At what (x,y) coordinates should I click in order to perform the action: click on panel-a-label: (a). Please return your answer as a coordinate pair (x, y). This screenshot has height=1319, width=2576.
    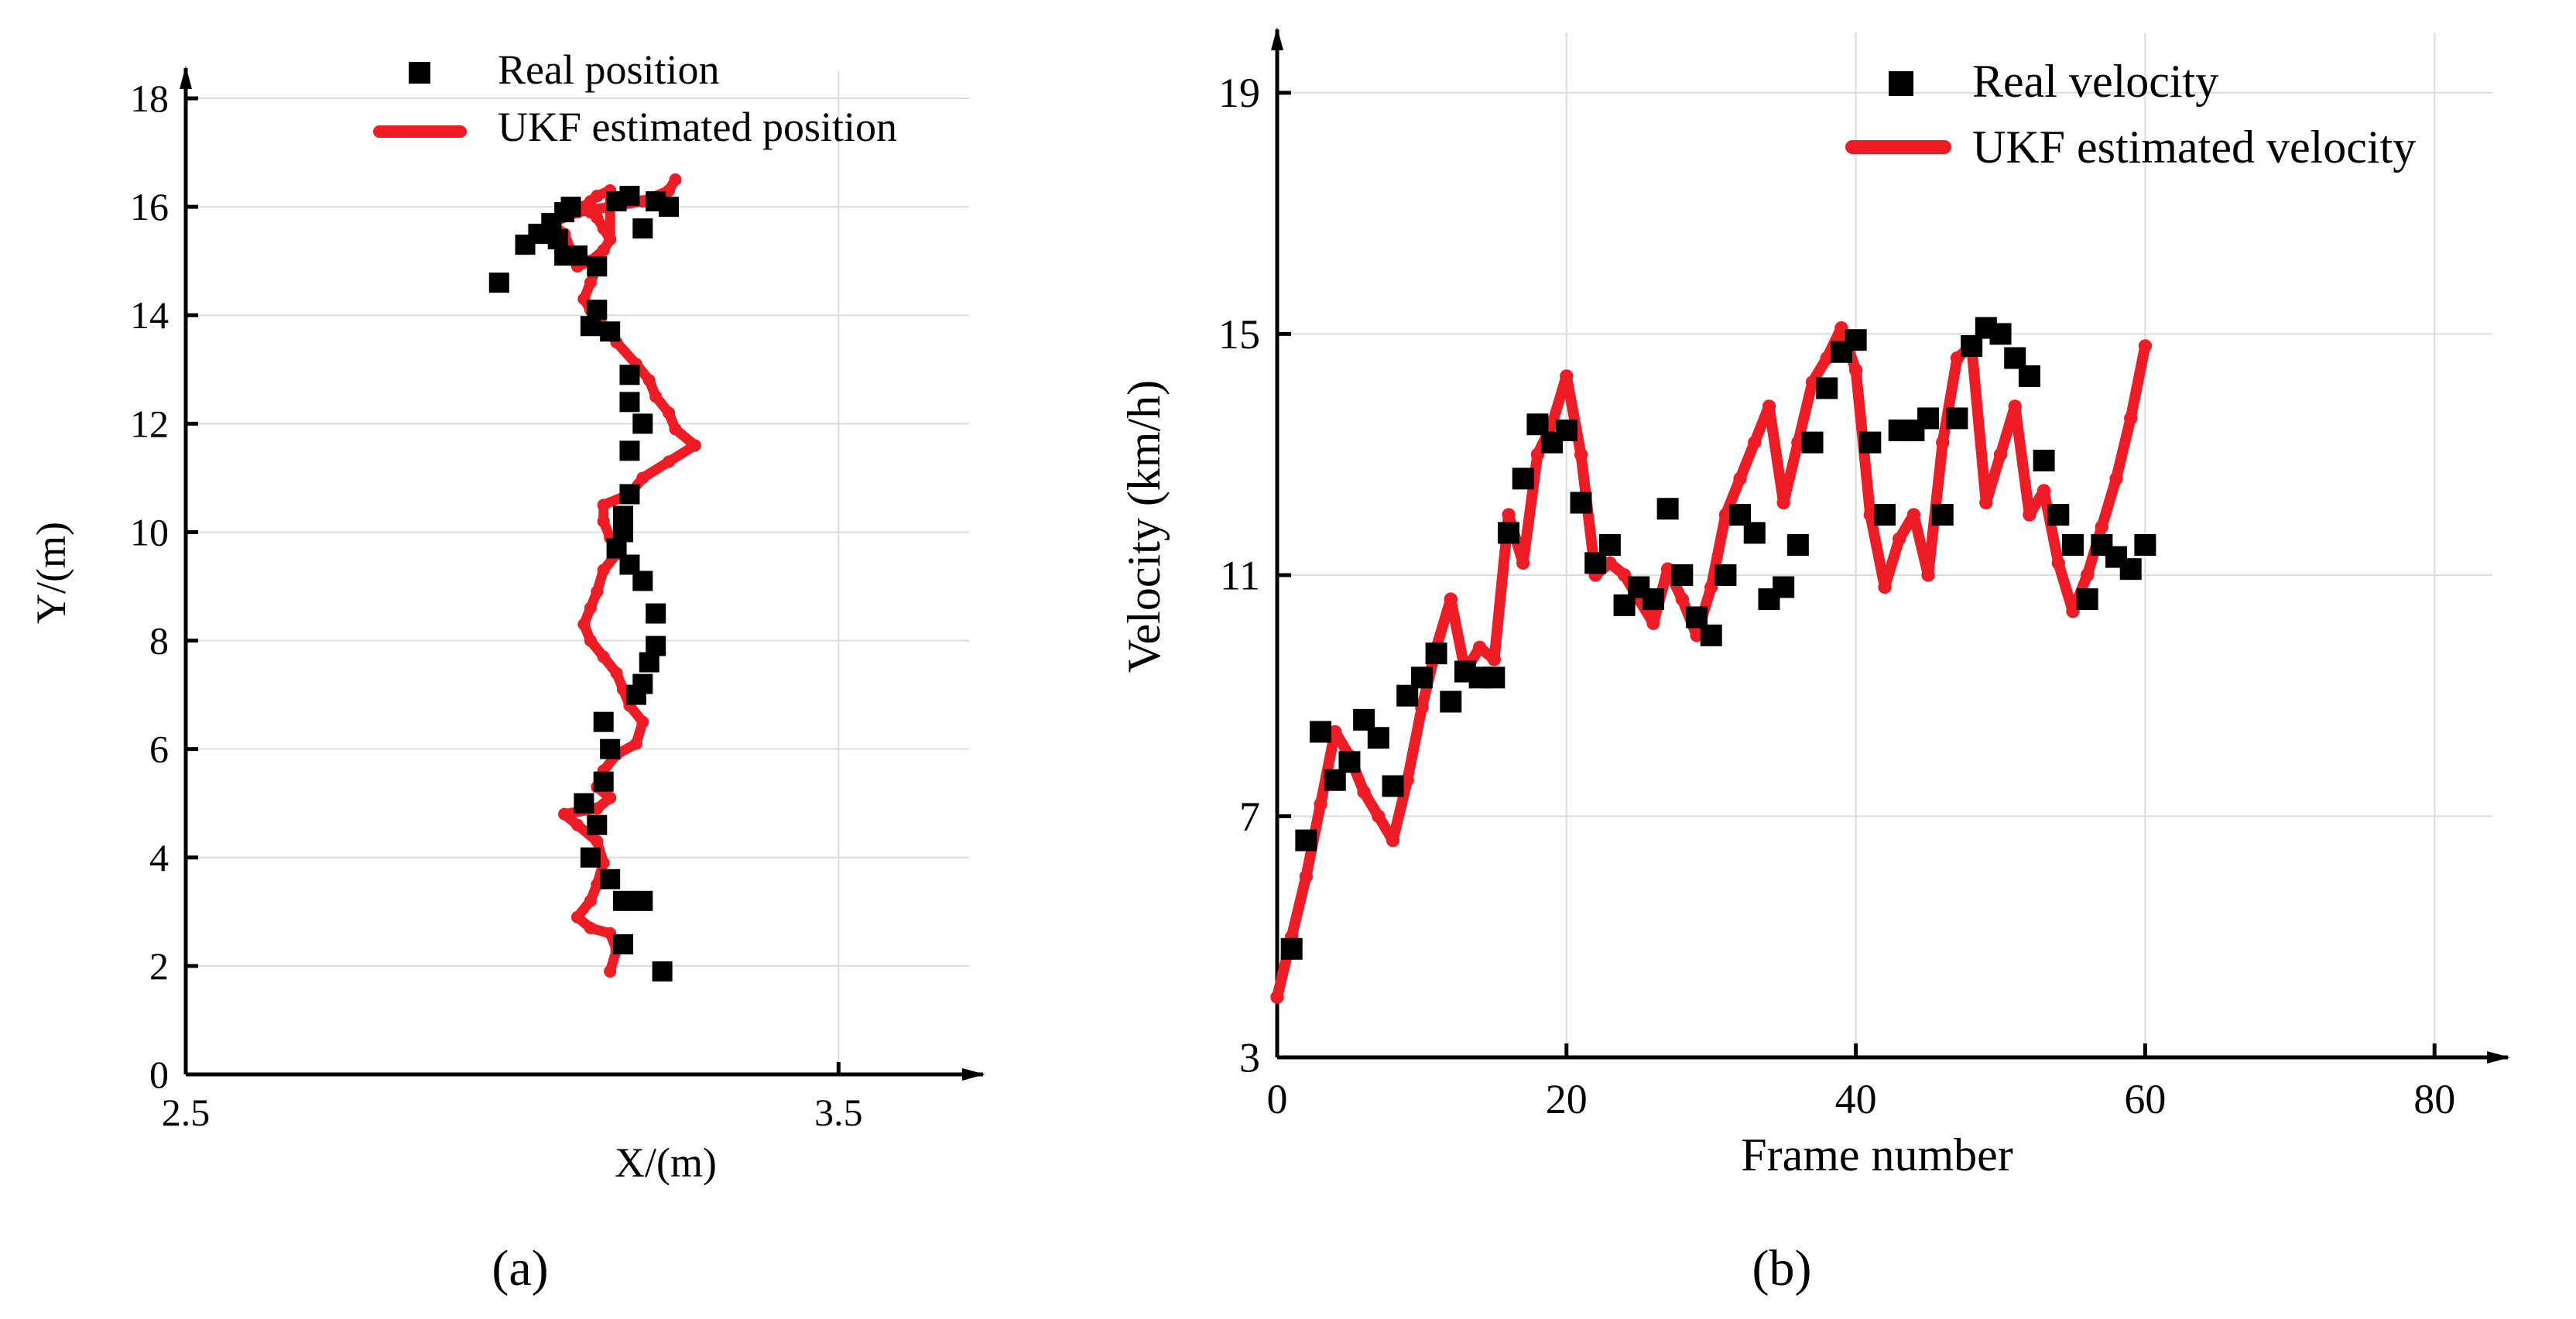
    Looking at the image, I should click on (520, 1268).